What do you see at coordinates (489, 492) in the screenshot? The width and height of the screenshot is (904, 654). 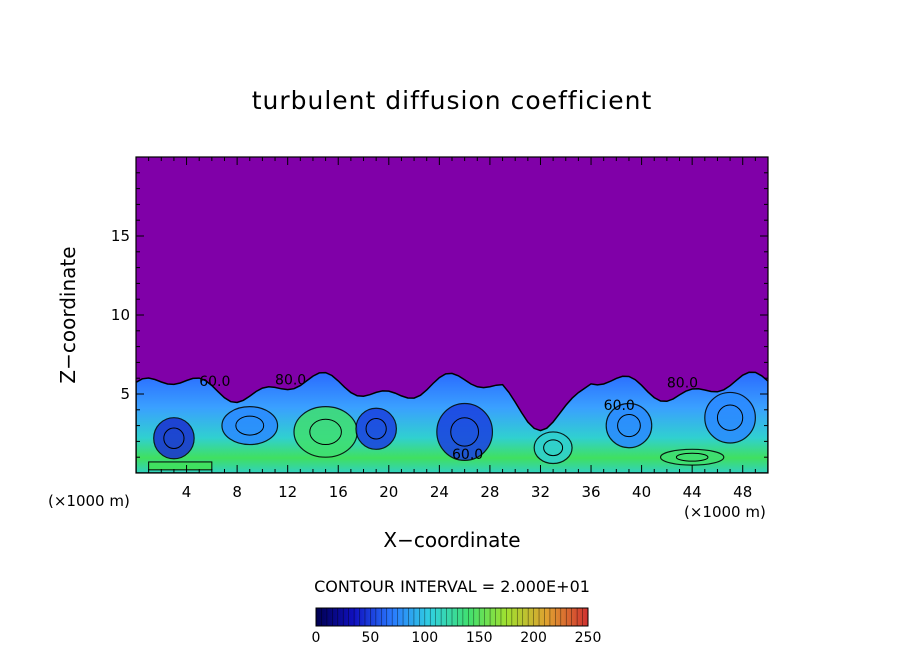 I see `x-tick-label: 28` at bounding box center [489, 492].